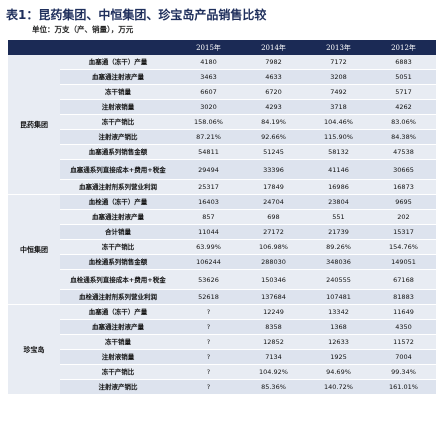 Image resolution: width=443 pixels, height=444 pixels. What do you see at coordinates (208, 217) in the screenshot?
I see `cell-value: 857` at bounding box center [208, 217].